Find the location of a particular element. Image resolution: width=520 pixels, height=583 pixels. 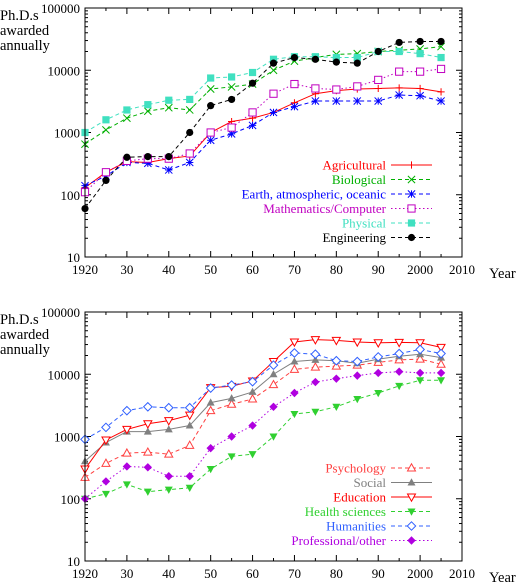

series-agricultural is located at coordinates (263, 138).